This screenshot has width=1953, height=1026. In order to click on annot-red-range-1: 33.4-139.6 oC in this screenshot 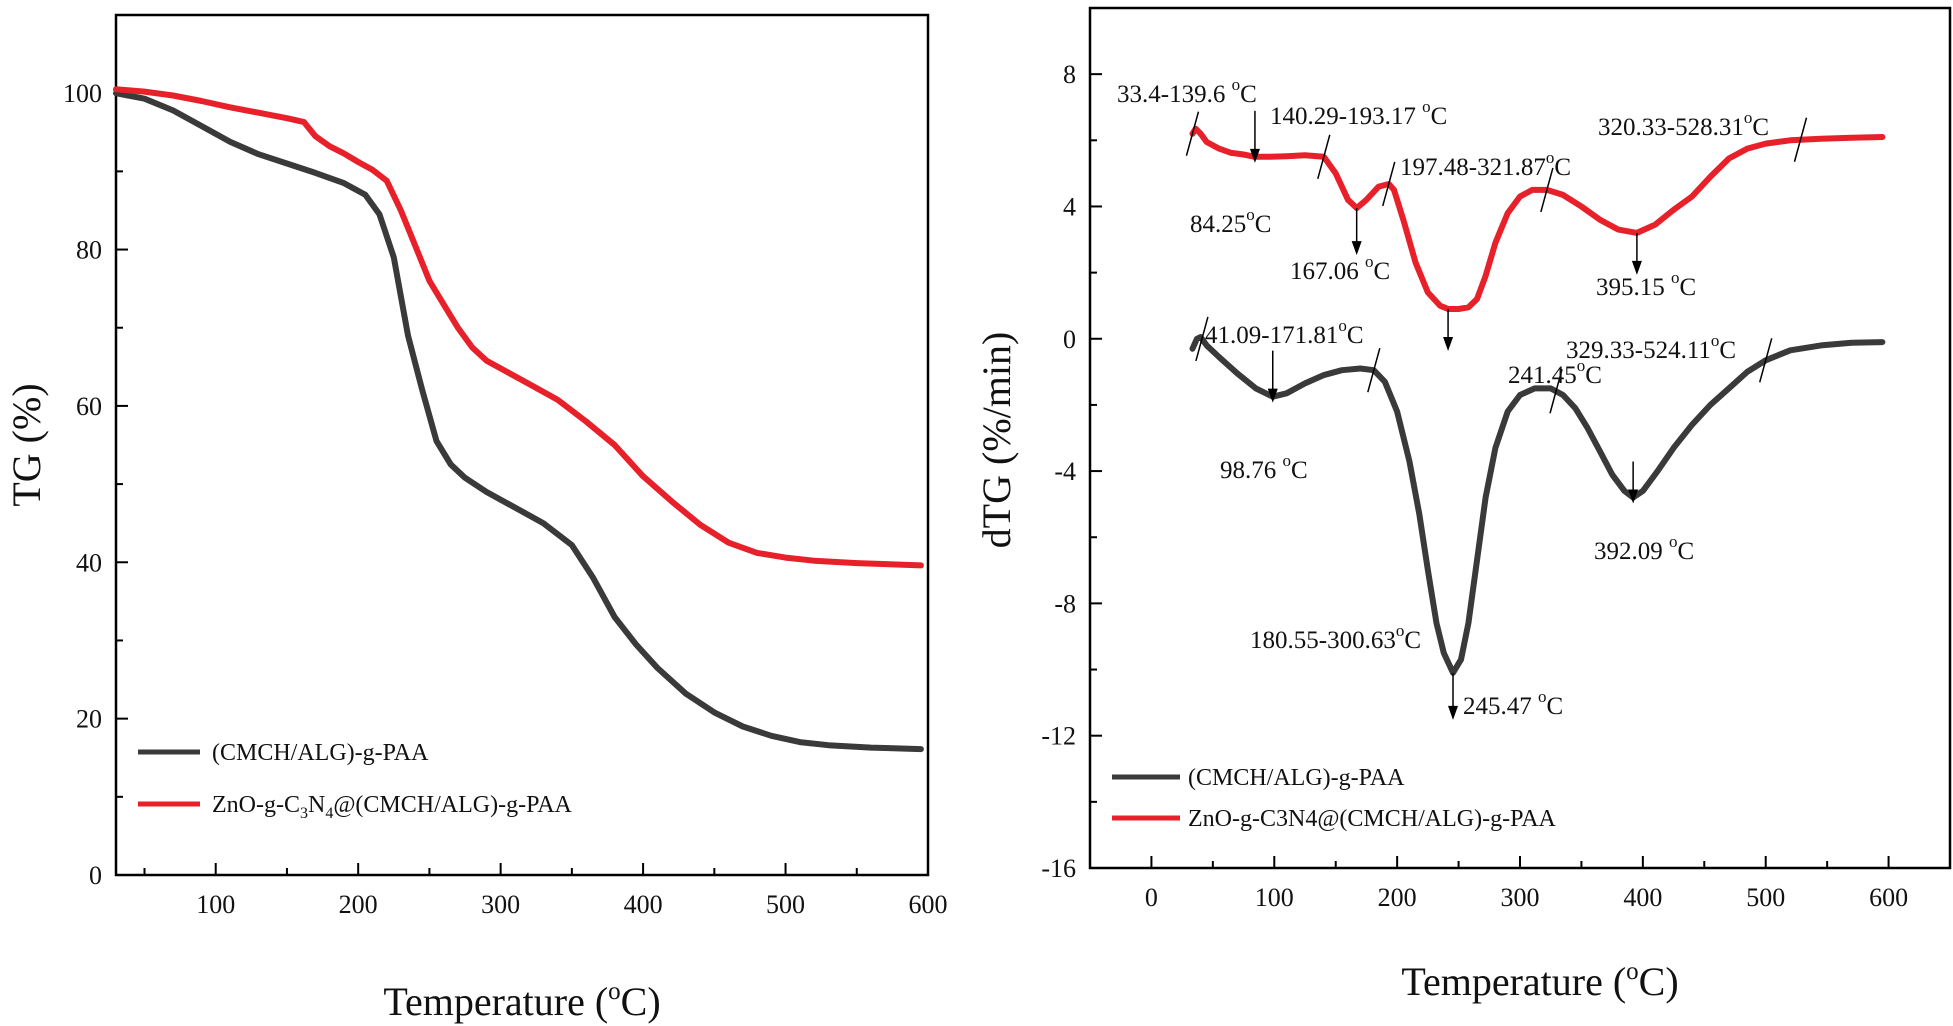, I will do `click(1187, 91)`.